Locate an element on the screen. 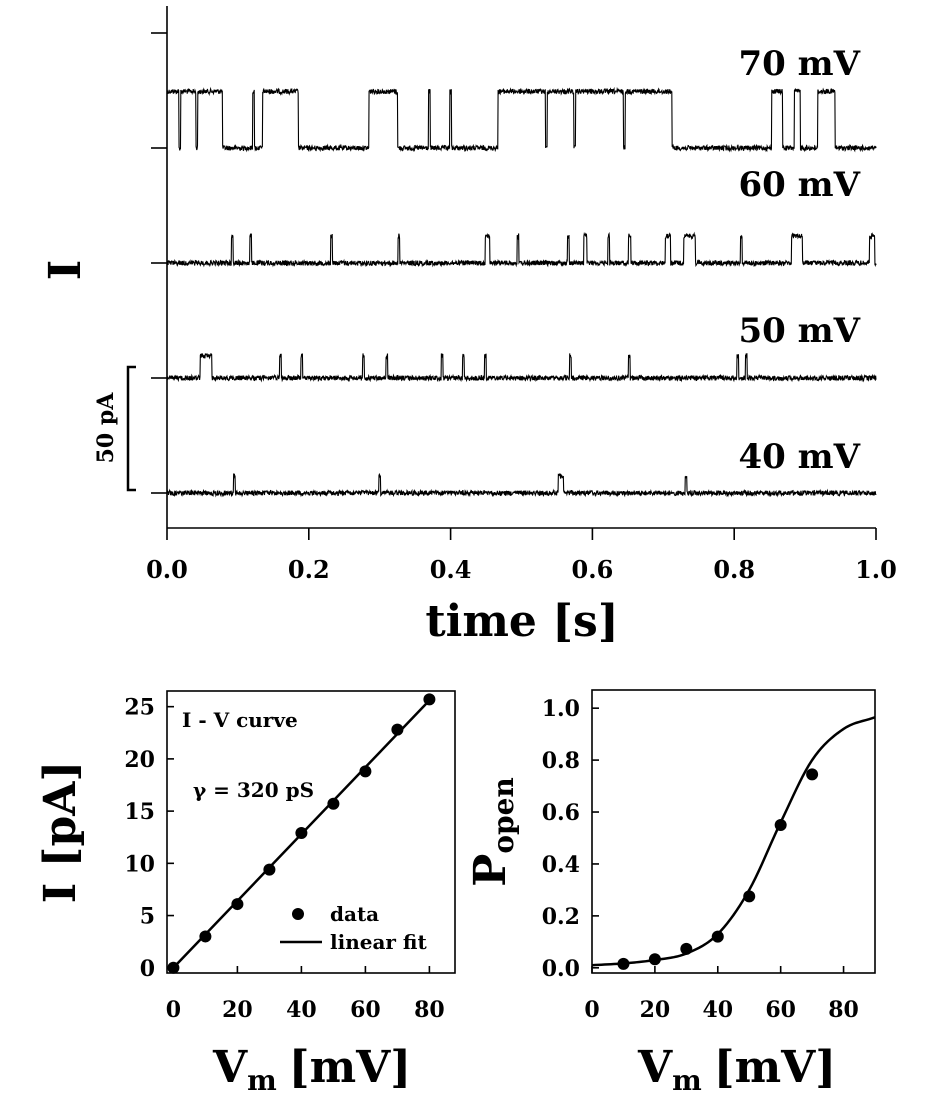 The image size is (945, 1096). popen-x-axis-label: Vm [mV] is located at coordinates (736, 1069).